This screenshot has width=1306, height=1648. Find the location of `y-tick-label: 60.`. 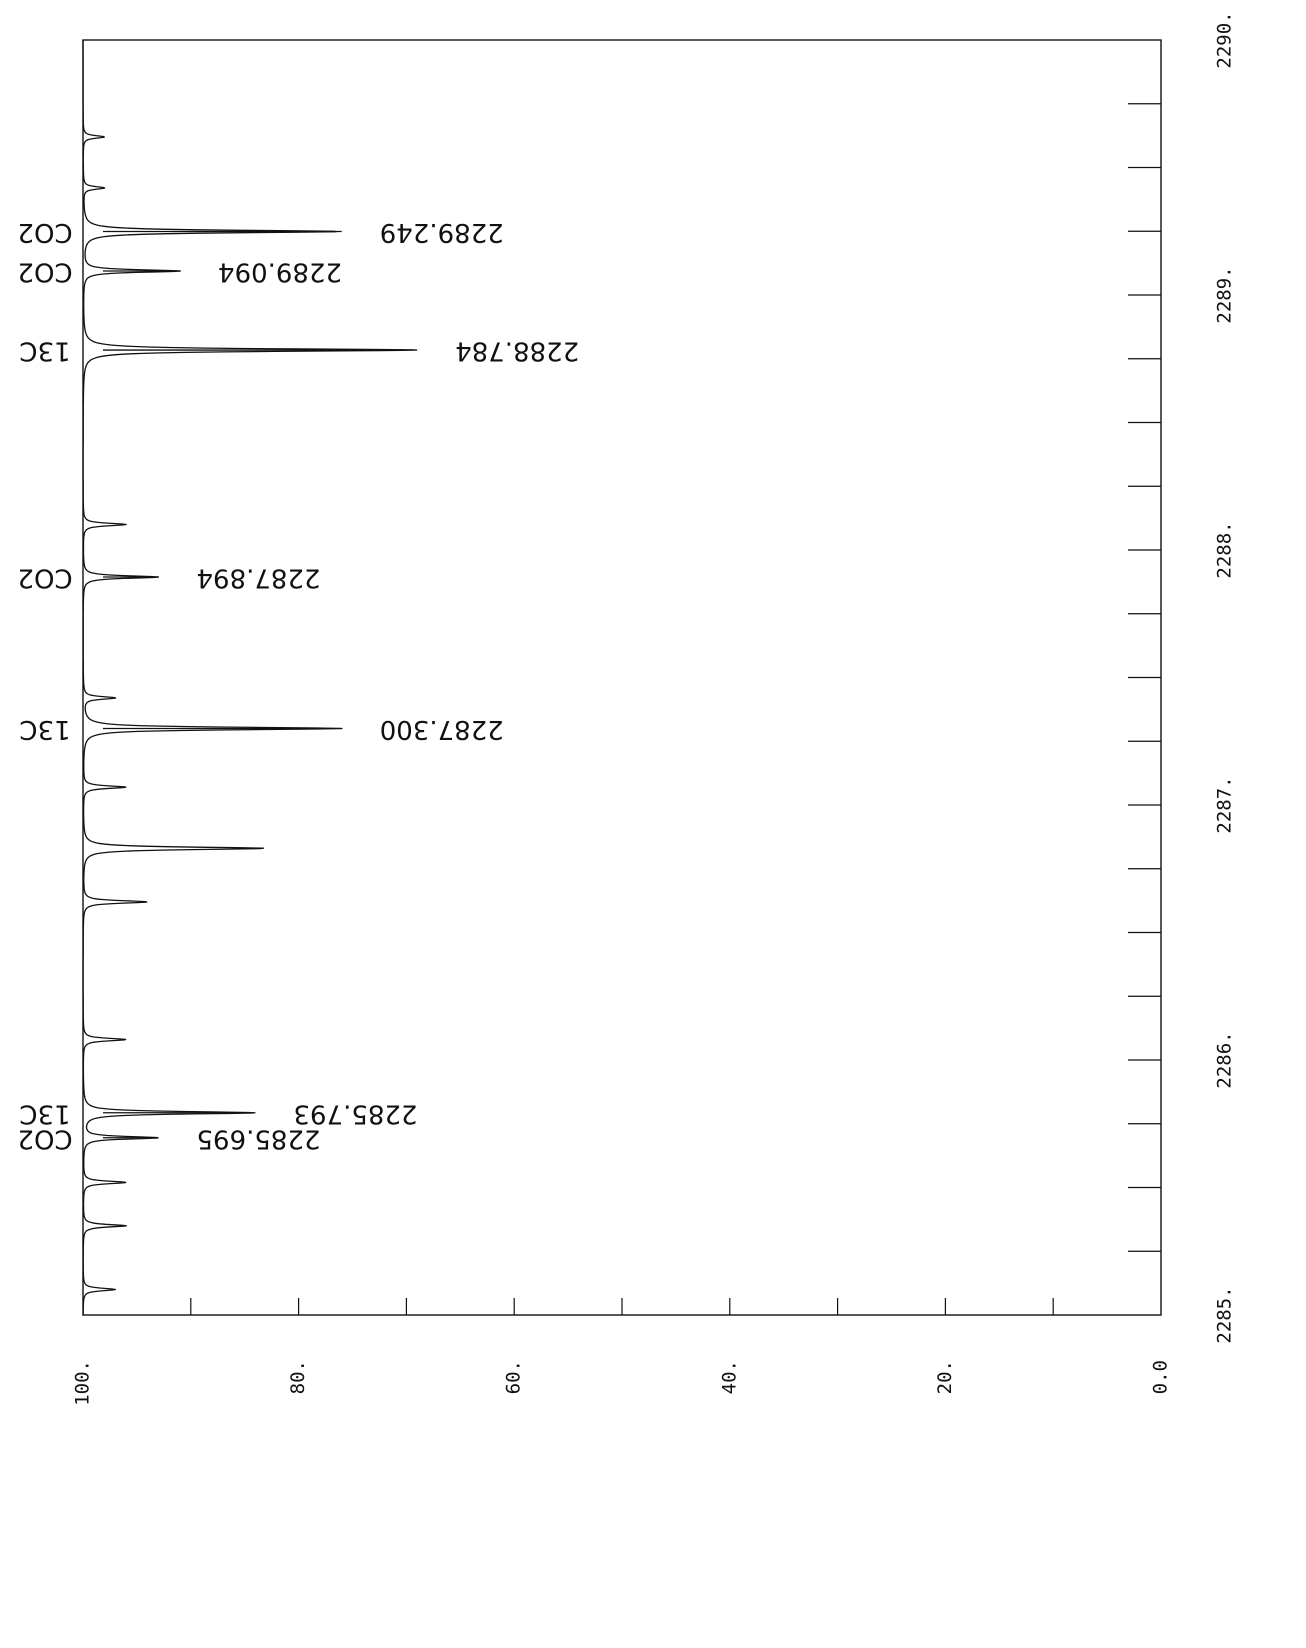

y-tick-label: 60. is located at coordinates (514, 1377).